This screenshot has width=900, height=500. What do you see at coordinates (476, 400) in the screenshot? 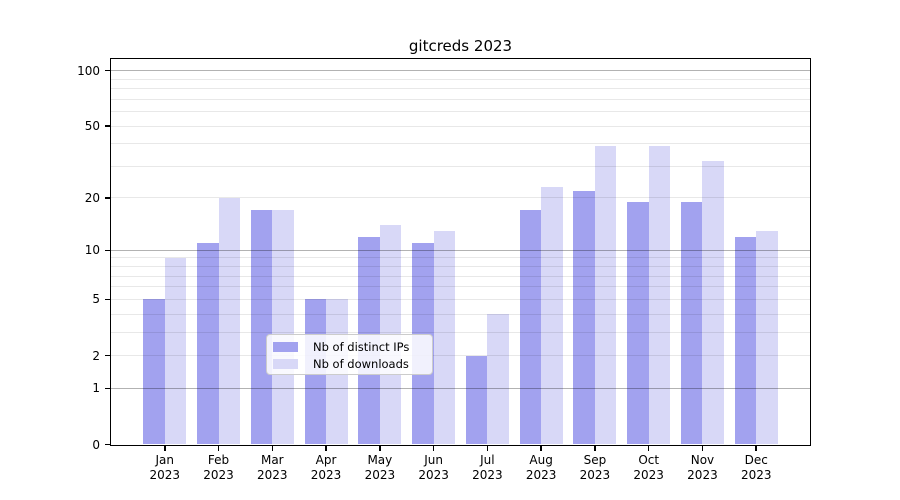
I see `bar-distinct-ips-jul` at bounding box center [476, 400].